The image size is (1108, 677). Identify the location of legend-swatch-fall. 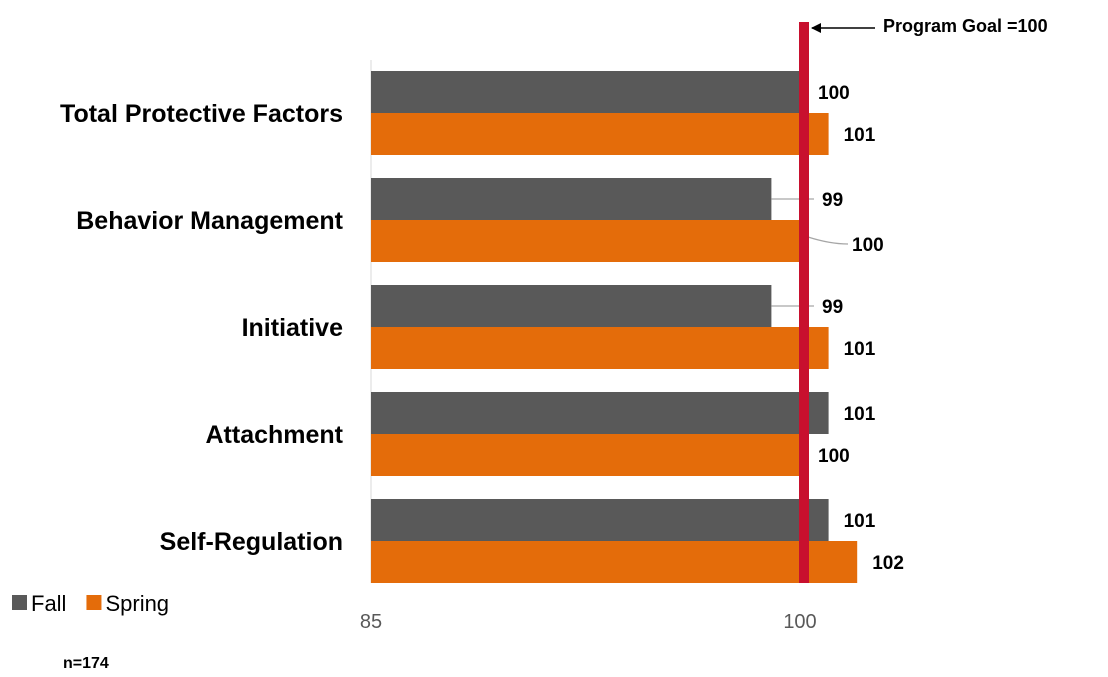
(19, 602).